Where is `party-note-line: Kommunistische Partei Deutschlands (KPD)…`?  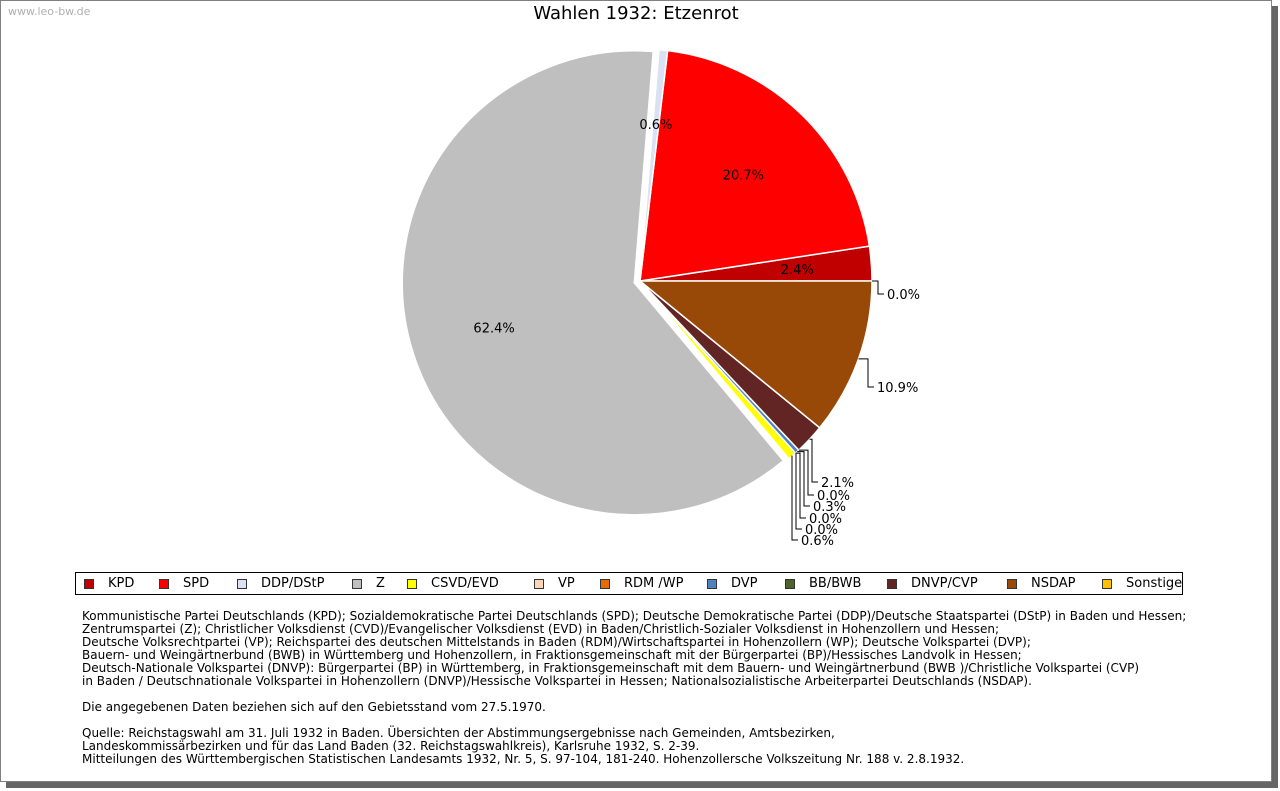
party-note-line: Kommunistische Partei Deutschlands (KPD)… is located at coordinates (634, 616).